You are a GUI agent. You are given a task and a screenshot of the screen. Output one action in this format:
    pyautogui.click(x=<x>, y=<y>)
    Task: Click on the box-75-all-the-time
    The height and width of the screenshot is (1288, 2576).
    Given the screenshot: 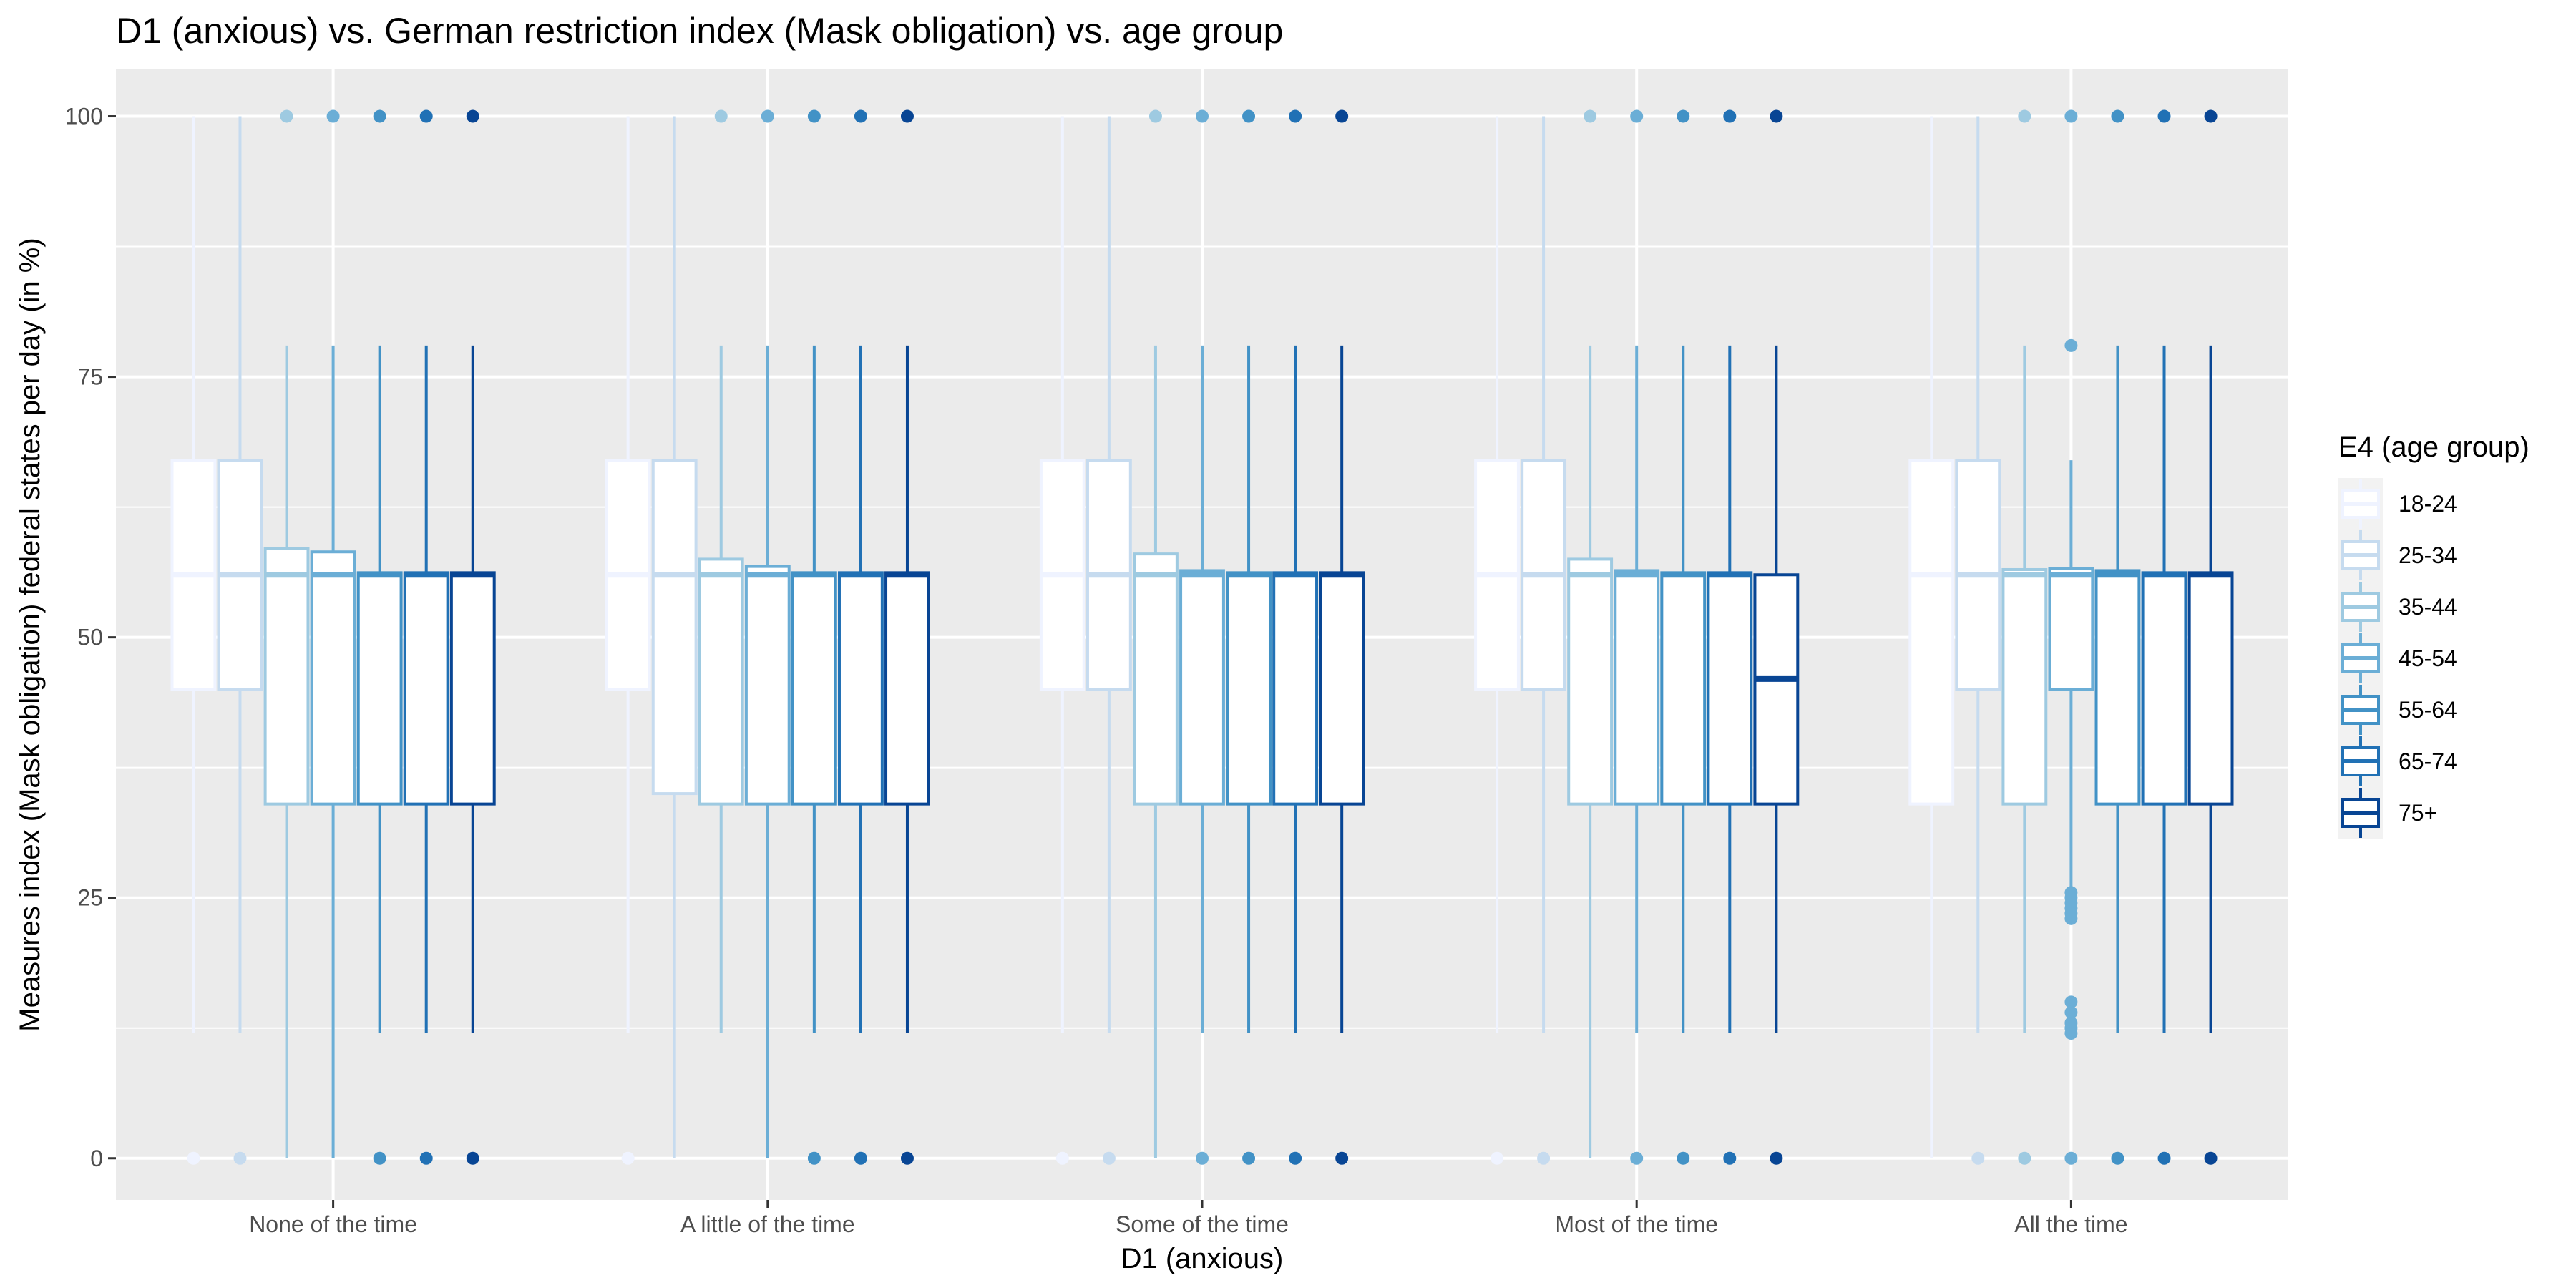 What is the action you would take?
    pyautogui.click(x=2210, y=637)
    